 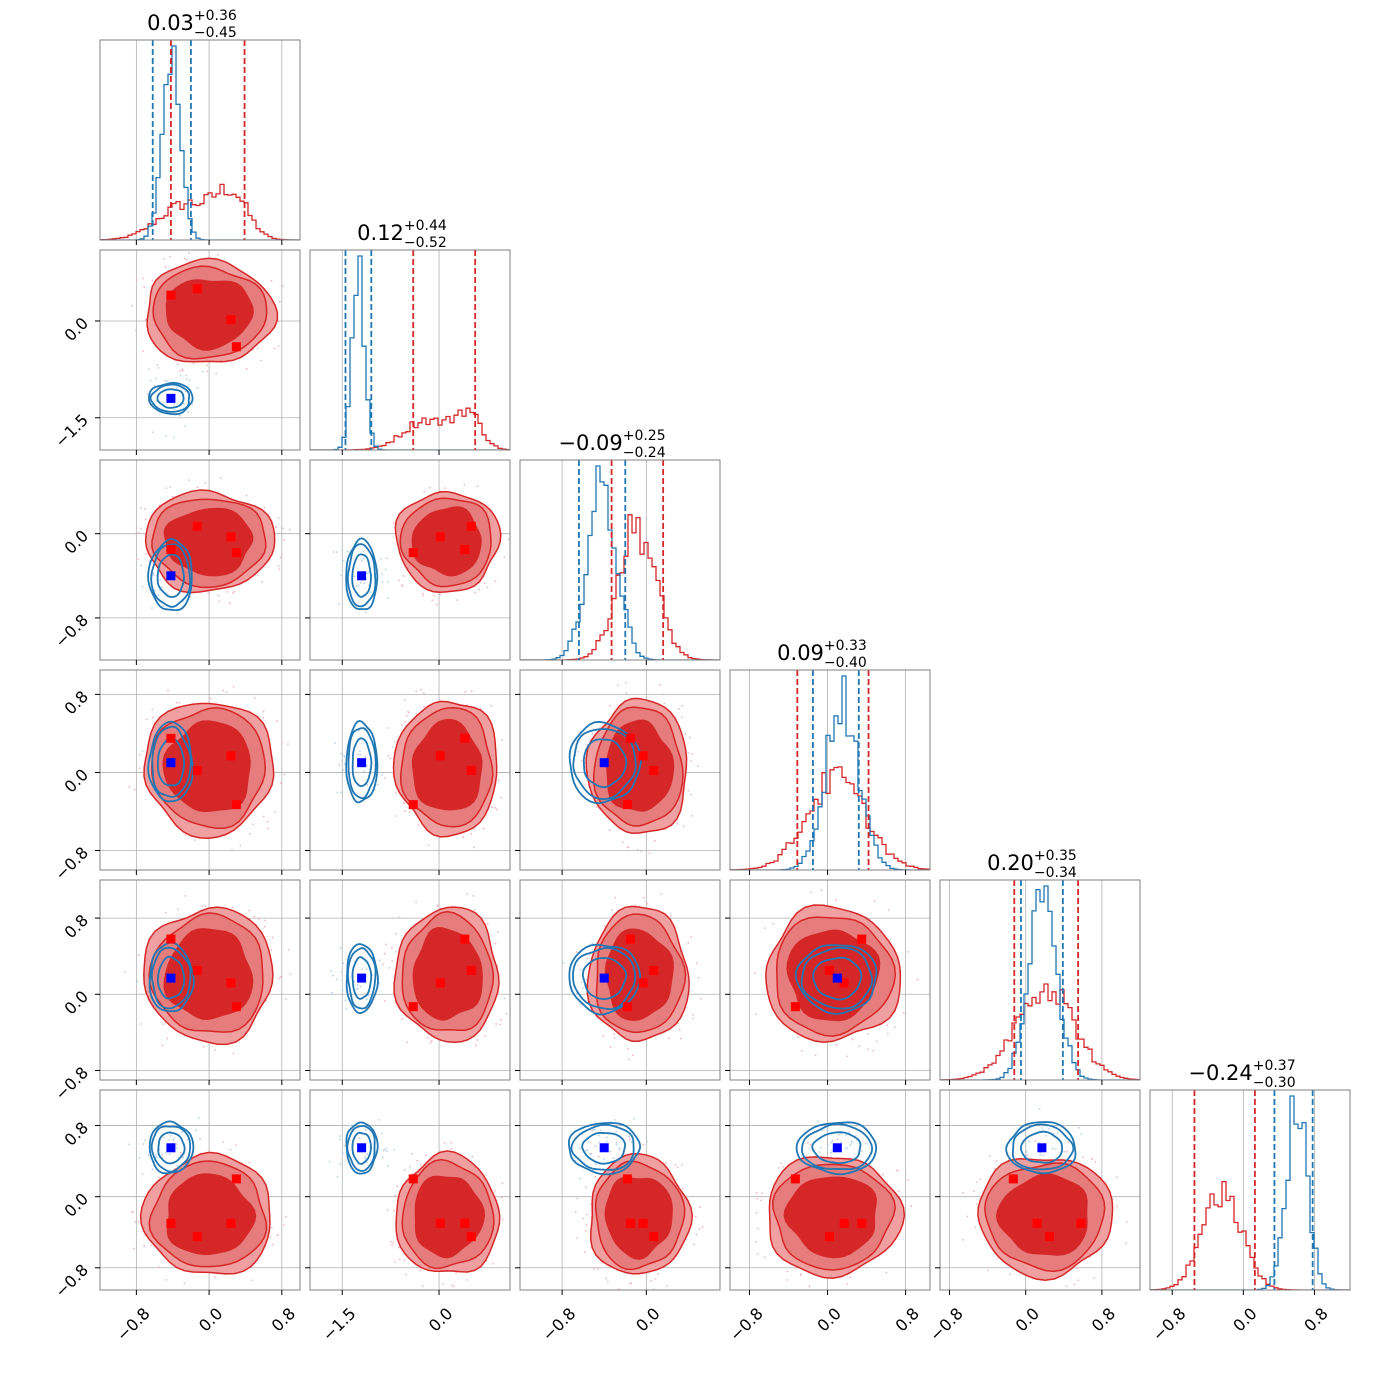 I want to click on title-plus: +0.35, so click(x=1055, y=856).